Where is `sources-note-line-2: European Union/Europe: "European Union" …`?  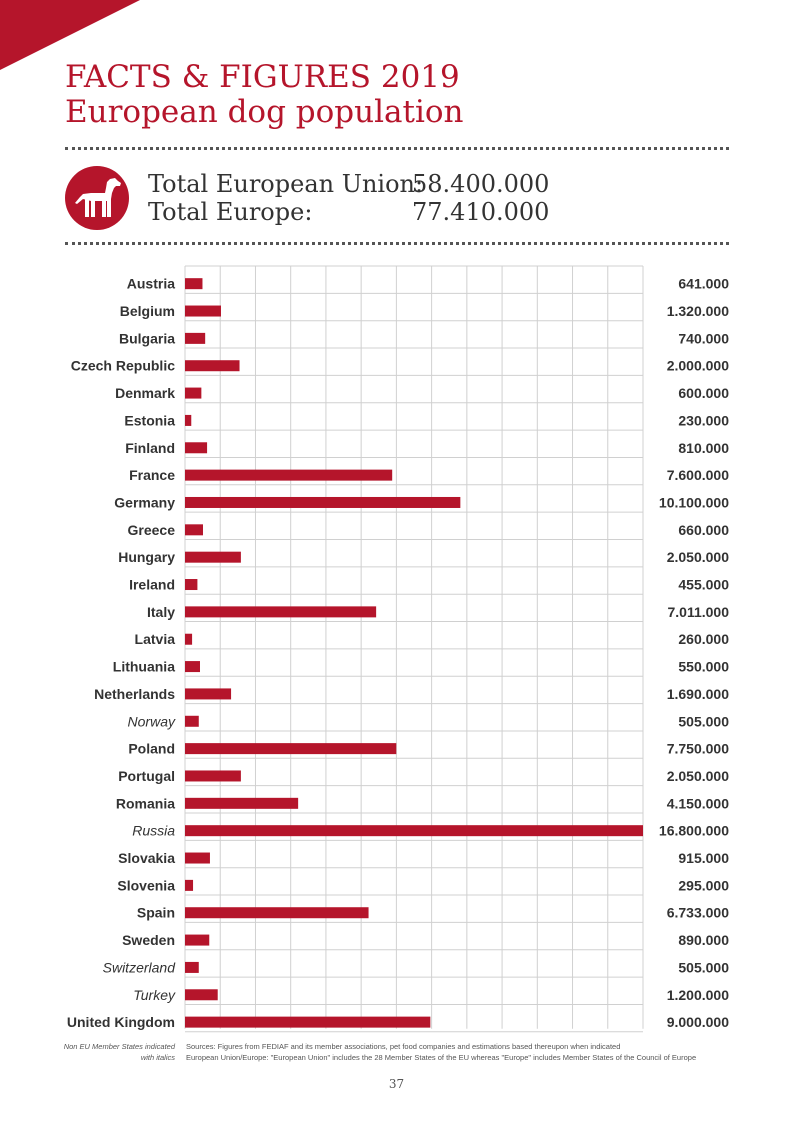
sources-note-line-2: European Union/Europe: "European Union" … is located at coordinates (441, 1057).